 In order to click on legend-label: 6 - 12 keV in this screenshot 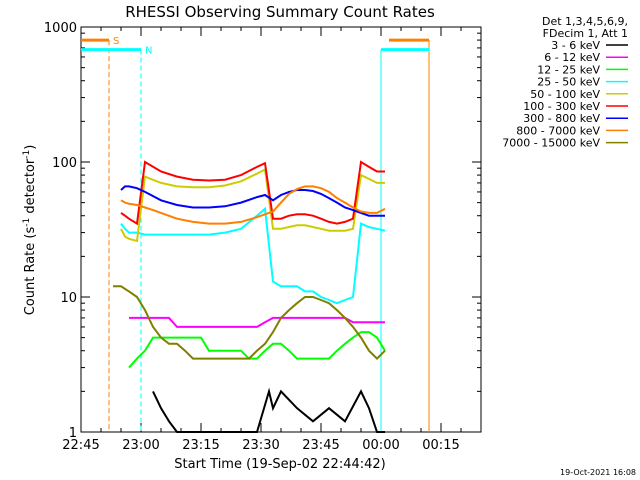, I will do `click(572, 57)`.